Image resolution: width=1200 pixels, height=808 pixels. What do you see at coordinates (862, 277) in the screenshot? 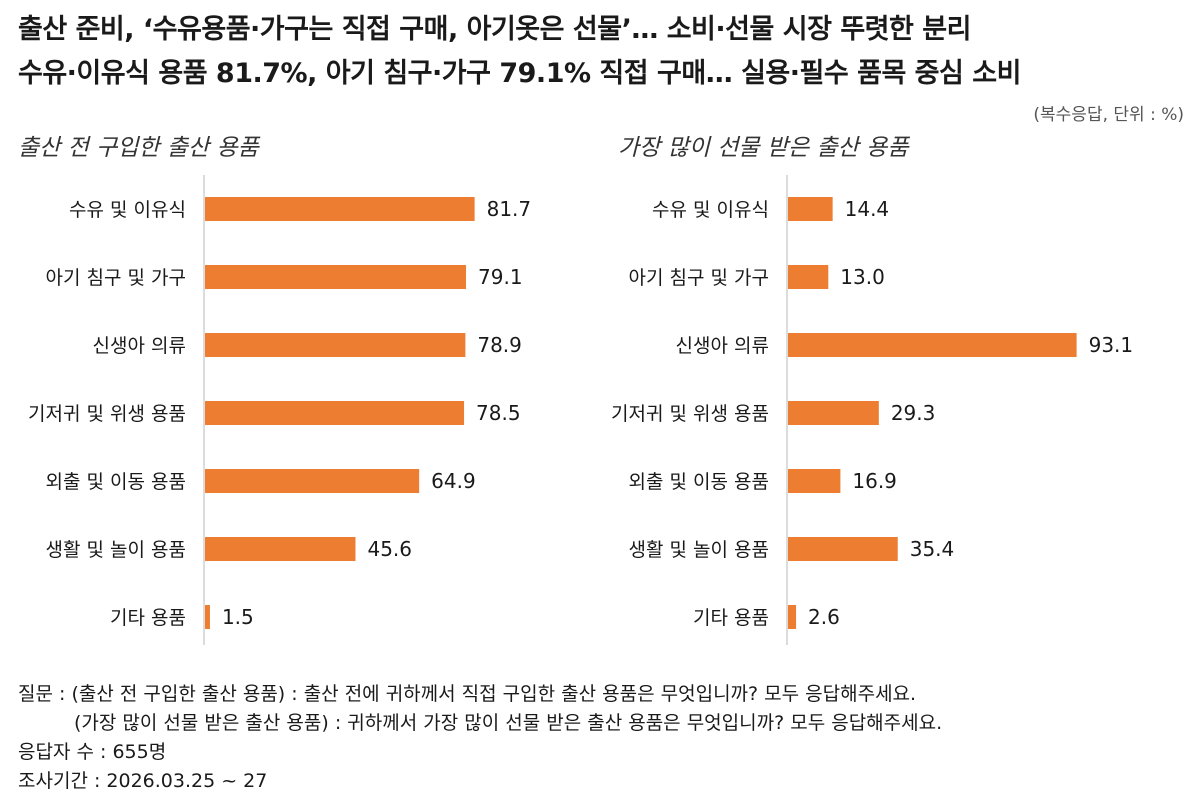
I see `value-label-아기-침구-및-가구: 13.0` at bounding box center [862, 277].